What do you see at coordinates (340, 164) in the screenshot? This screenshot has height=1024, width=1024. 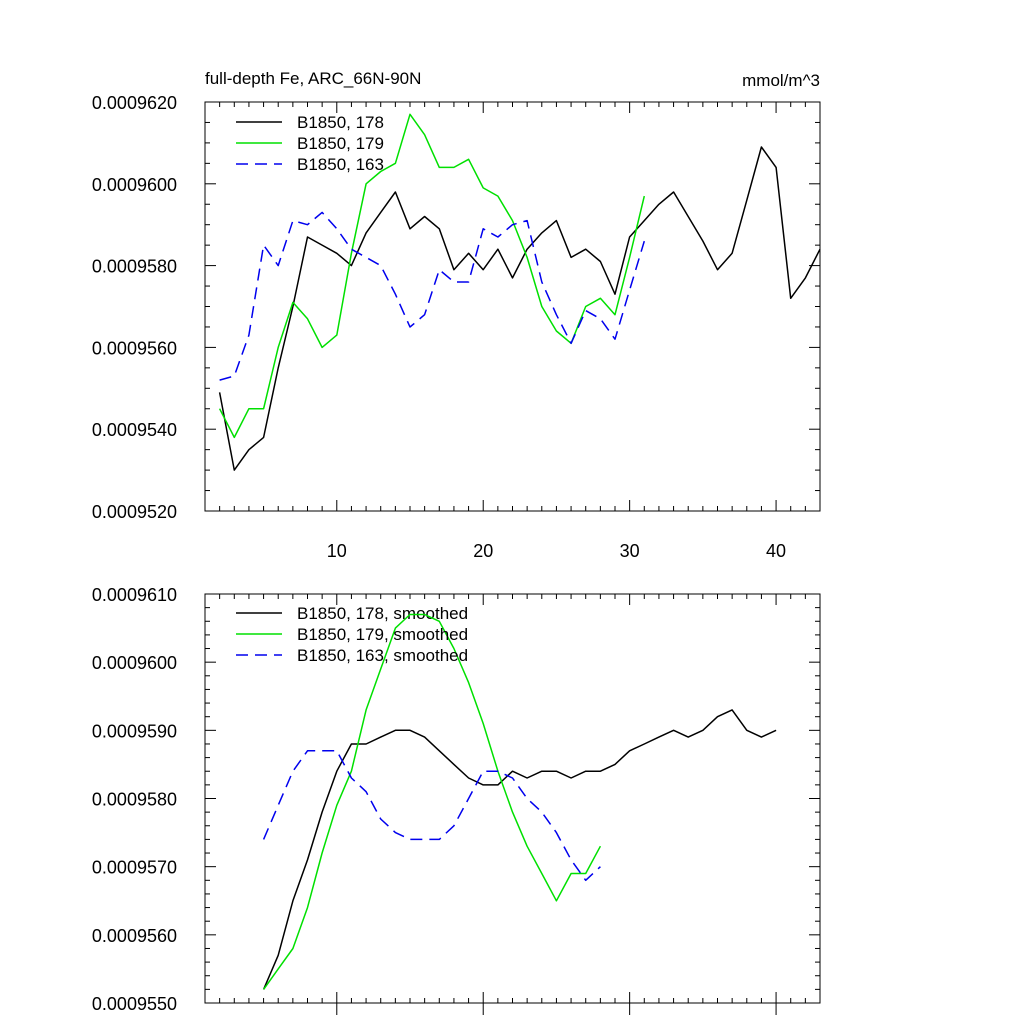 I see `top-legend-label-3: B1850, 163` at bounding box center [340, 164].